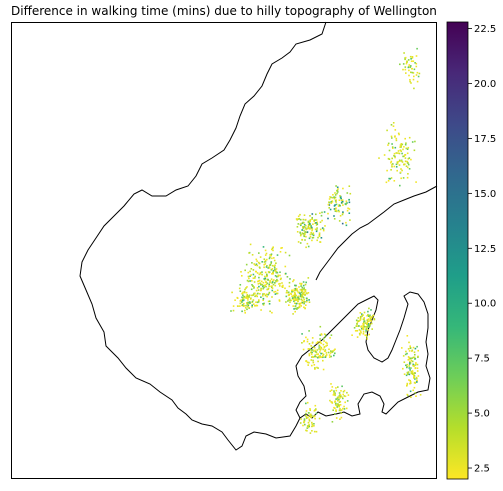  What do you see at coordinates (485, 29) in the screenshot?
I see `colorbar-tick-label: 22.5` at bounding box center [485, 29].